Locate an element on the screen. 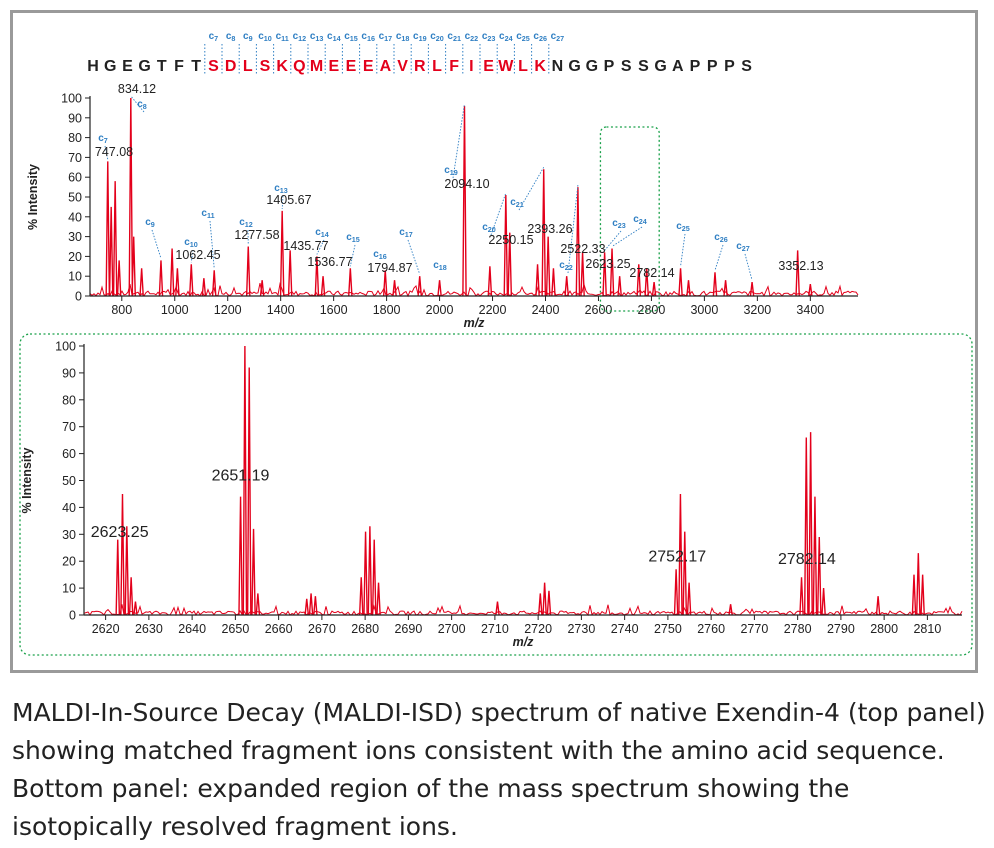 Image resolution: width=994 pixels, height=848 pixels. sequence-residue: Q is located at coordinates (299, 66).